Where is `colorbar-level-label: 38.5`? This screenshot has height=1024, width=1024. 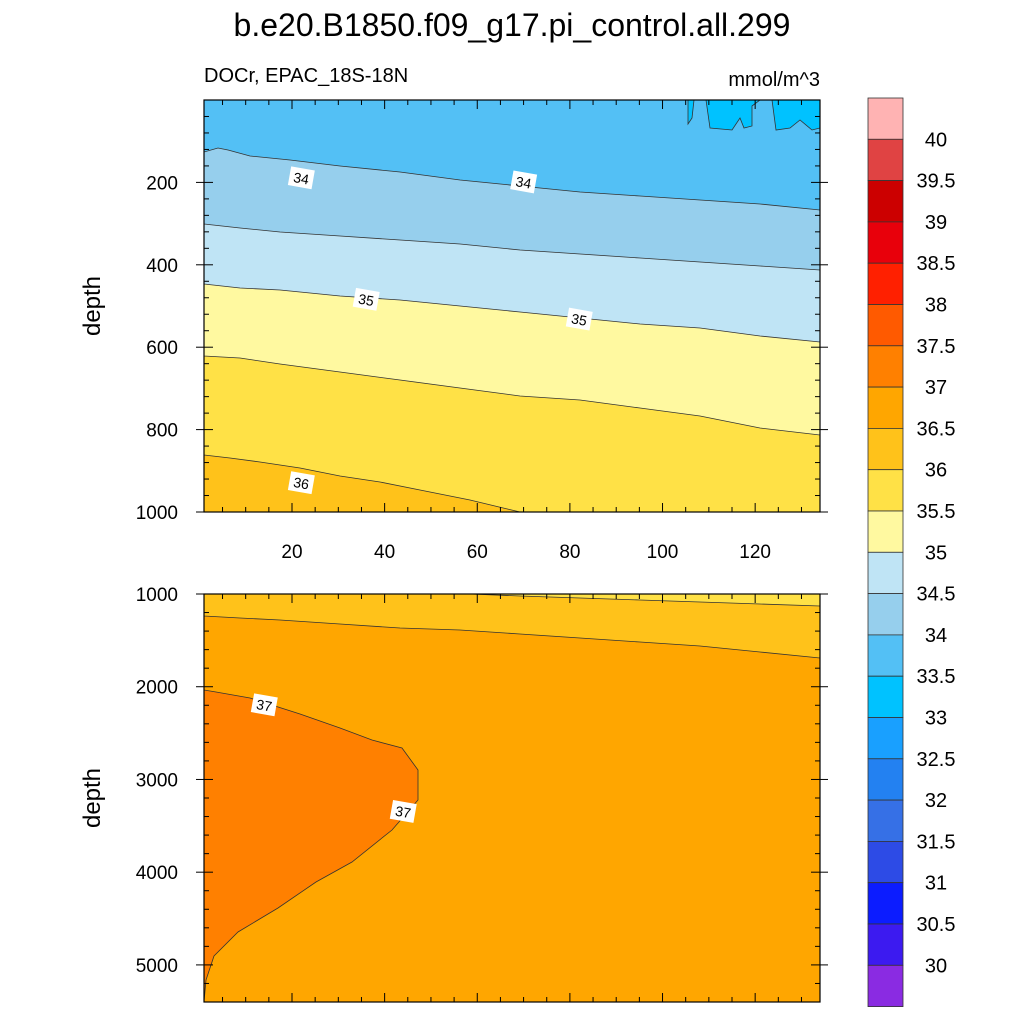
colorbar-level-label: 38.5 is located at coordinates (936, 264).